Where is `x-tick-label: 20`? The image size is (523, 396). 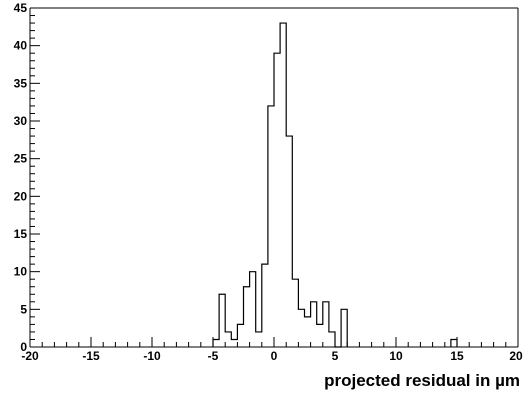
x-tick-label: 20 is located at coordinates (516, 356).